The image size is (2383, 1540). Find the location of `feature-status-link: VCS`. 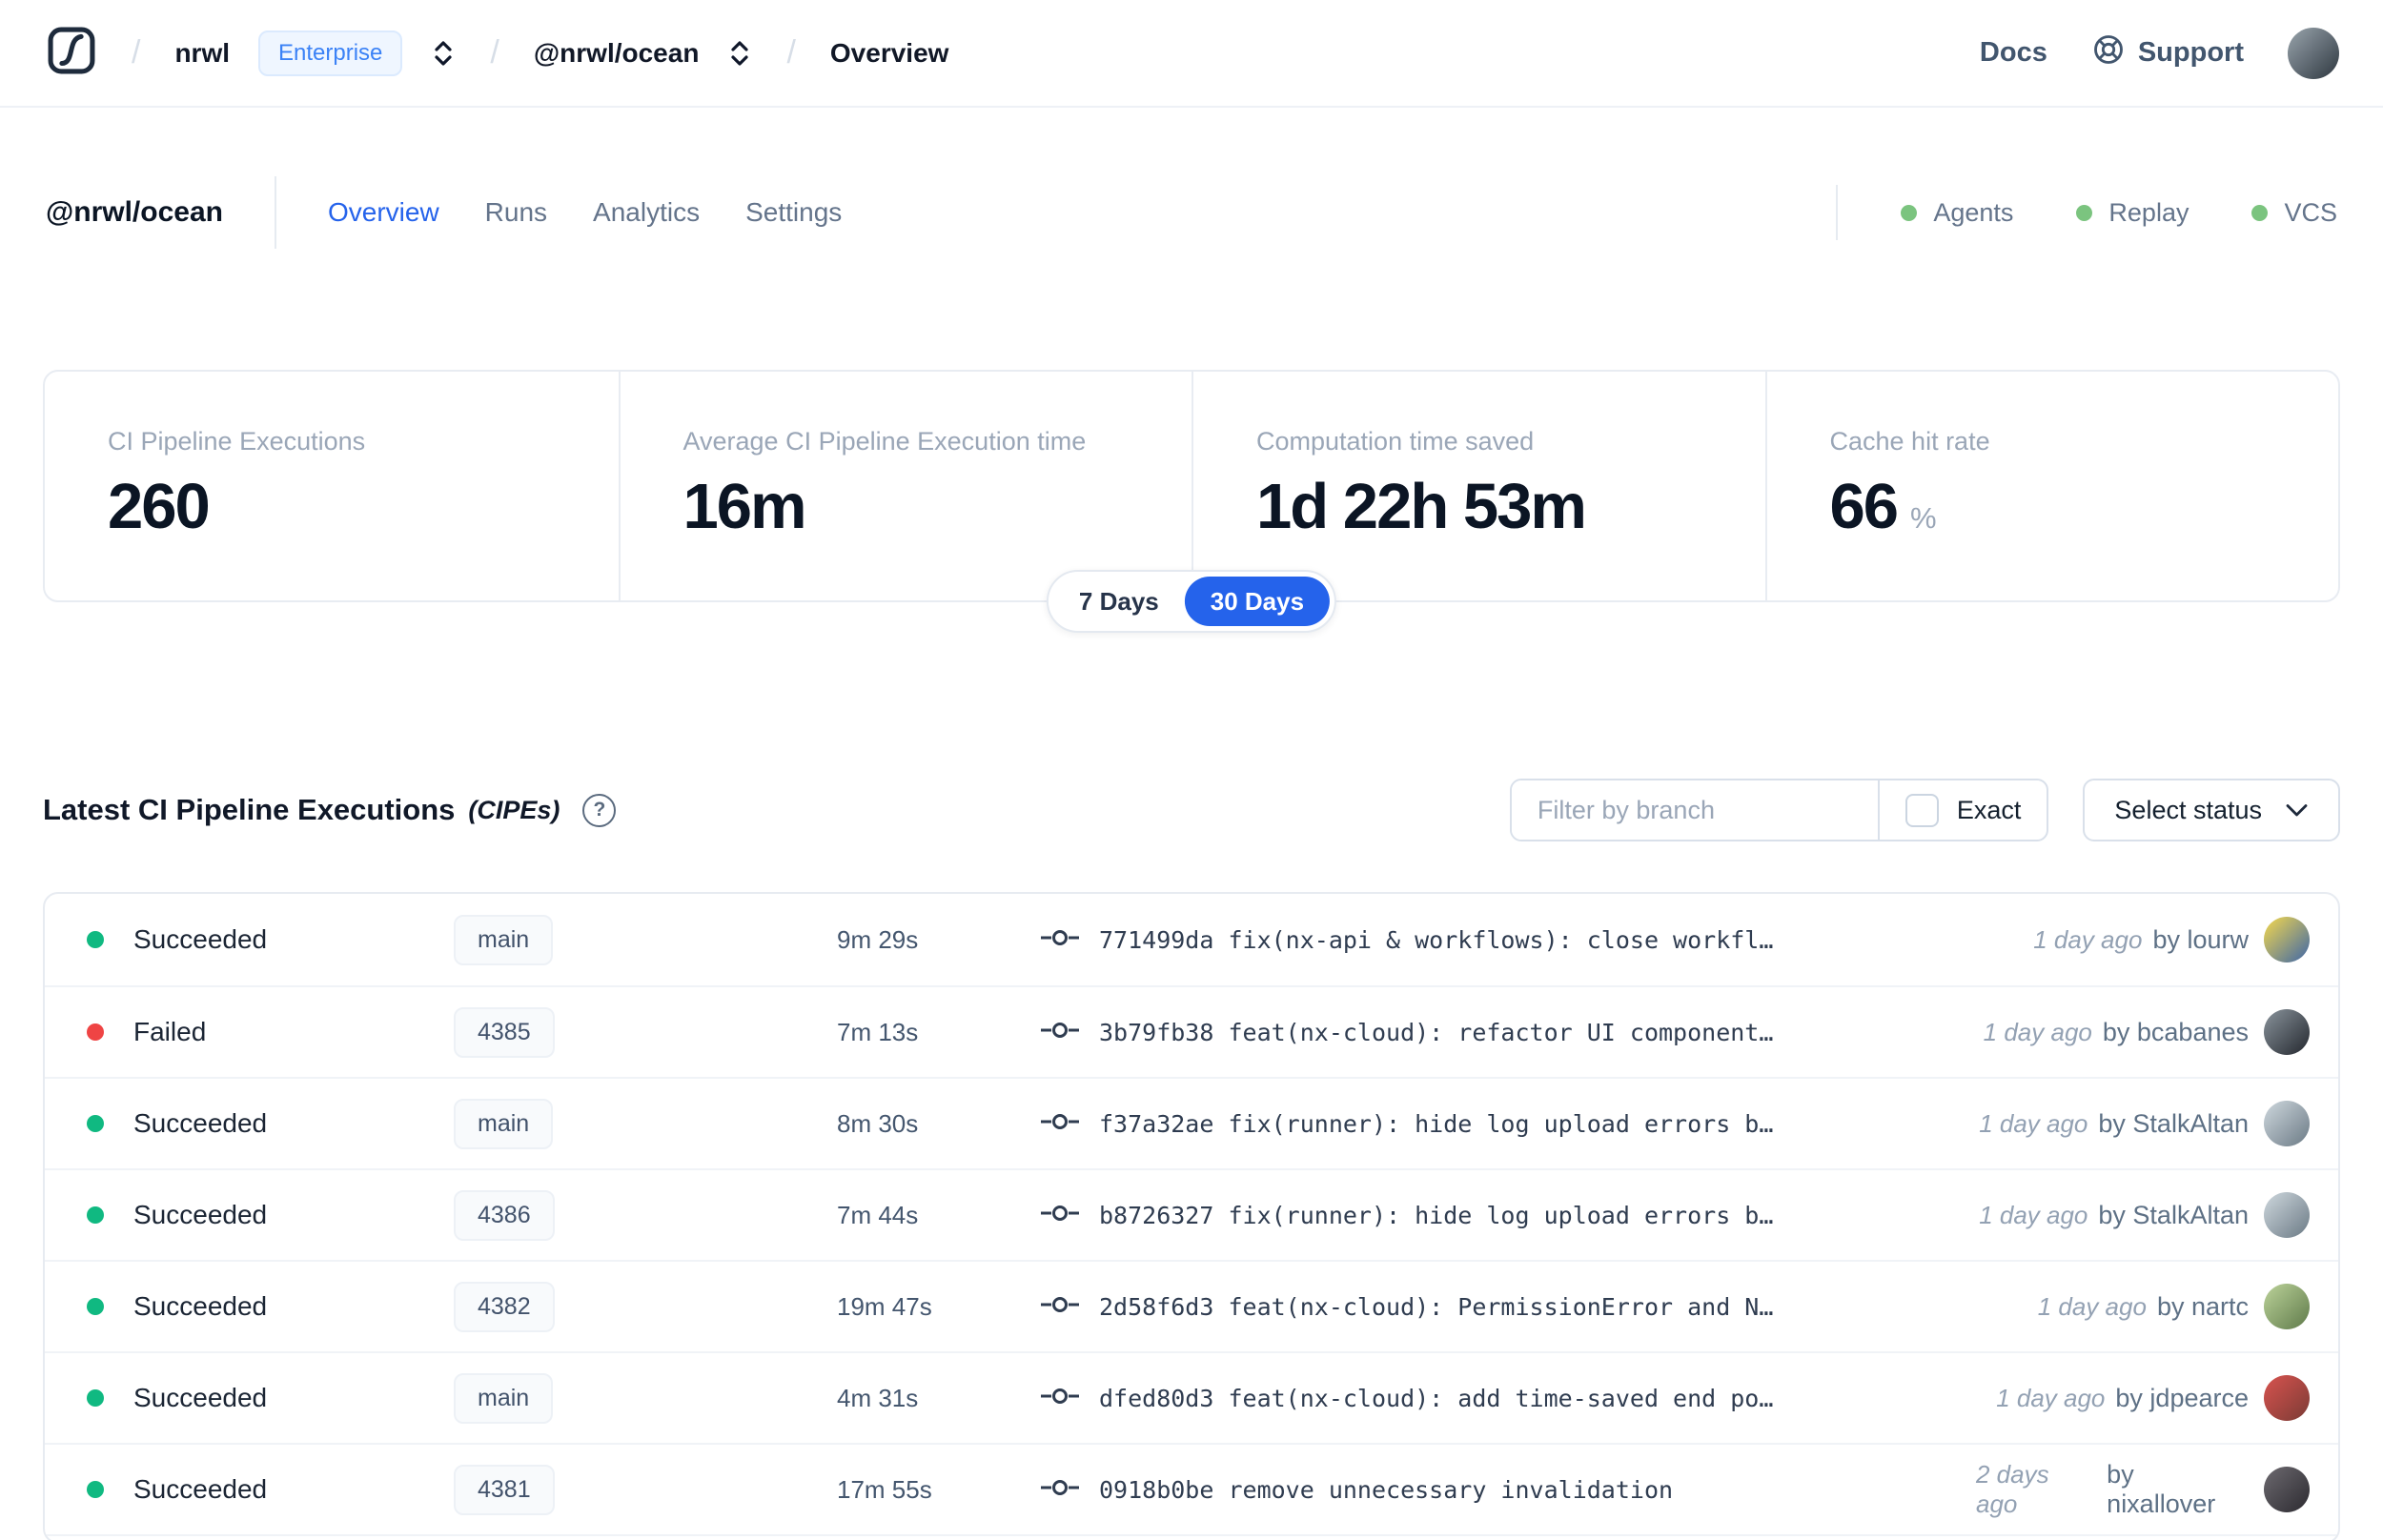

feature-status-link: VCS is located at coordinates (2294, 213).